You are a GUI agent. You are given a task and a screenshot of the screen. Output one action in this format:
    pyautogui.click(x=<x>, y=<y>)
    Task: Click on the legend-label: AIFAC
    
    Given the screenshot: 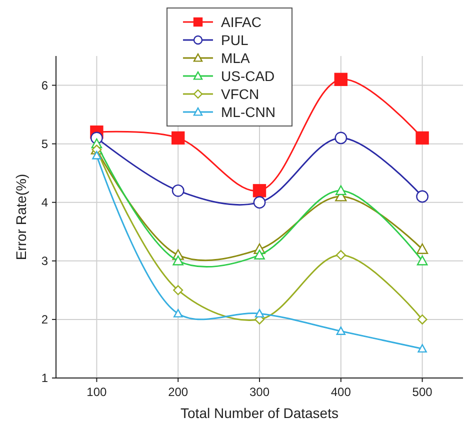 What is the action you would take?
    pyautogui.click(x=241, y=22)
    